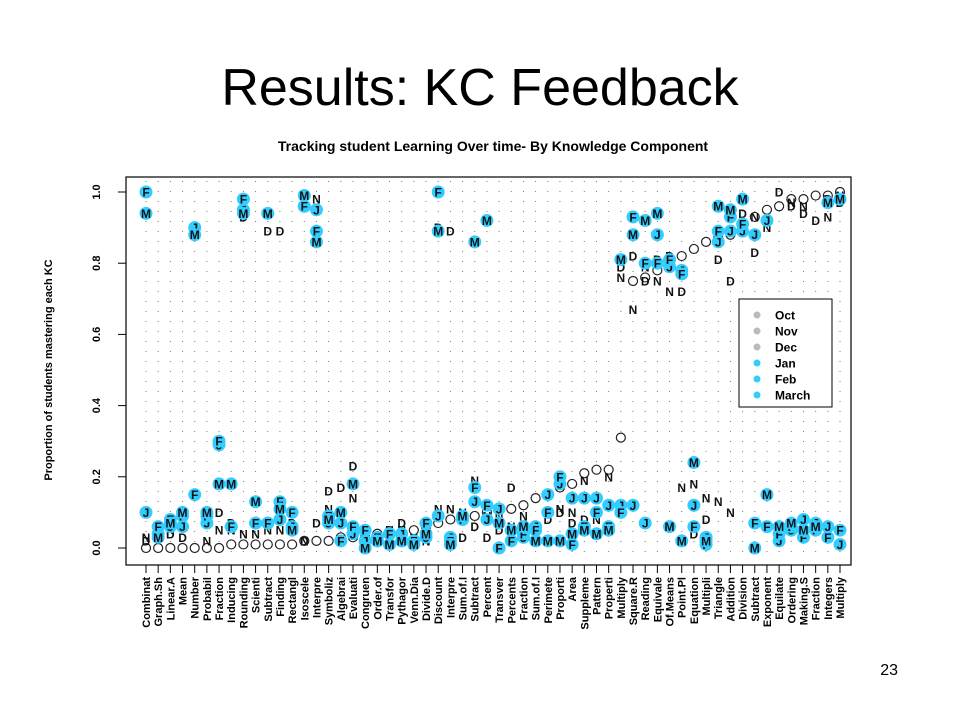  Describe the element at coordinates (573, 588) in the screenshot. I see `x-tick-label: Area` at that location.